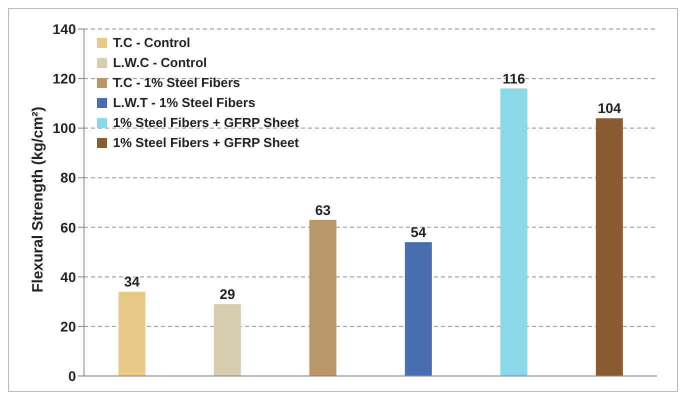 The height and width of the screenshot is (400, 686). Describe the element at coordinates (151, 43) in the screenshot. I see `legend-label: T.C - Control` at that location.